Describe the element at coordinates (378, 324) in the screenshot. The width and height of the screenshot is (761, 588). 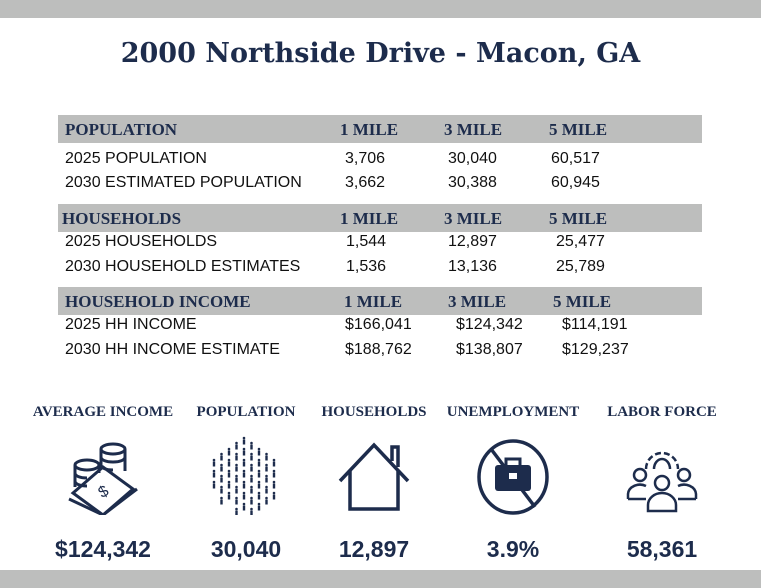
I see `cell-1-mile: $166,041` at that location.